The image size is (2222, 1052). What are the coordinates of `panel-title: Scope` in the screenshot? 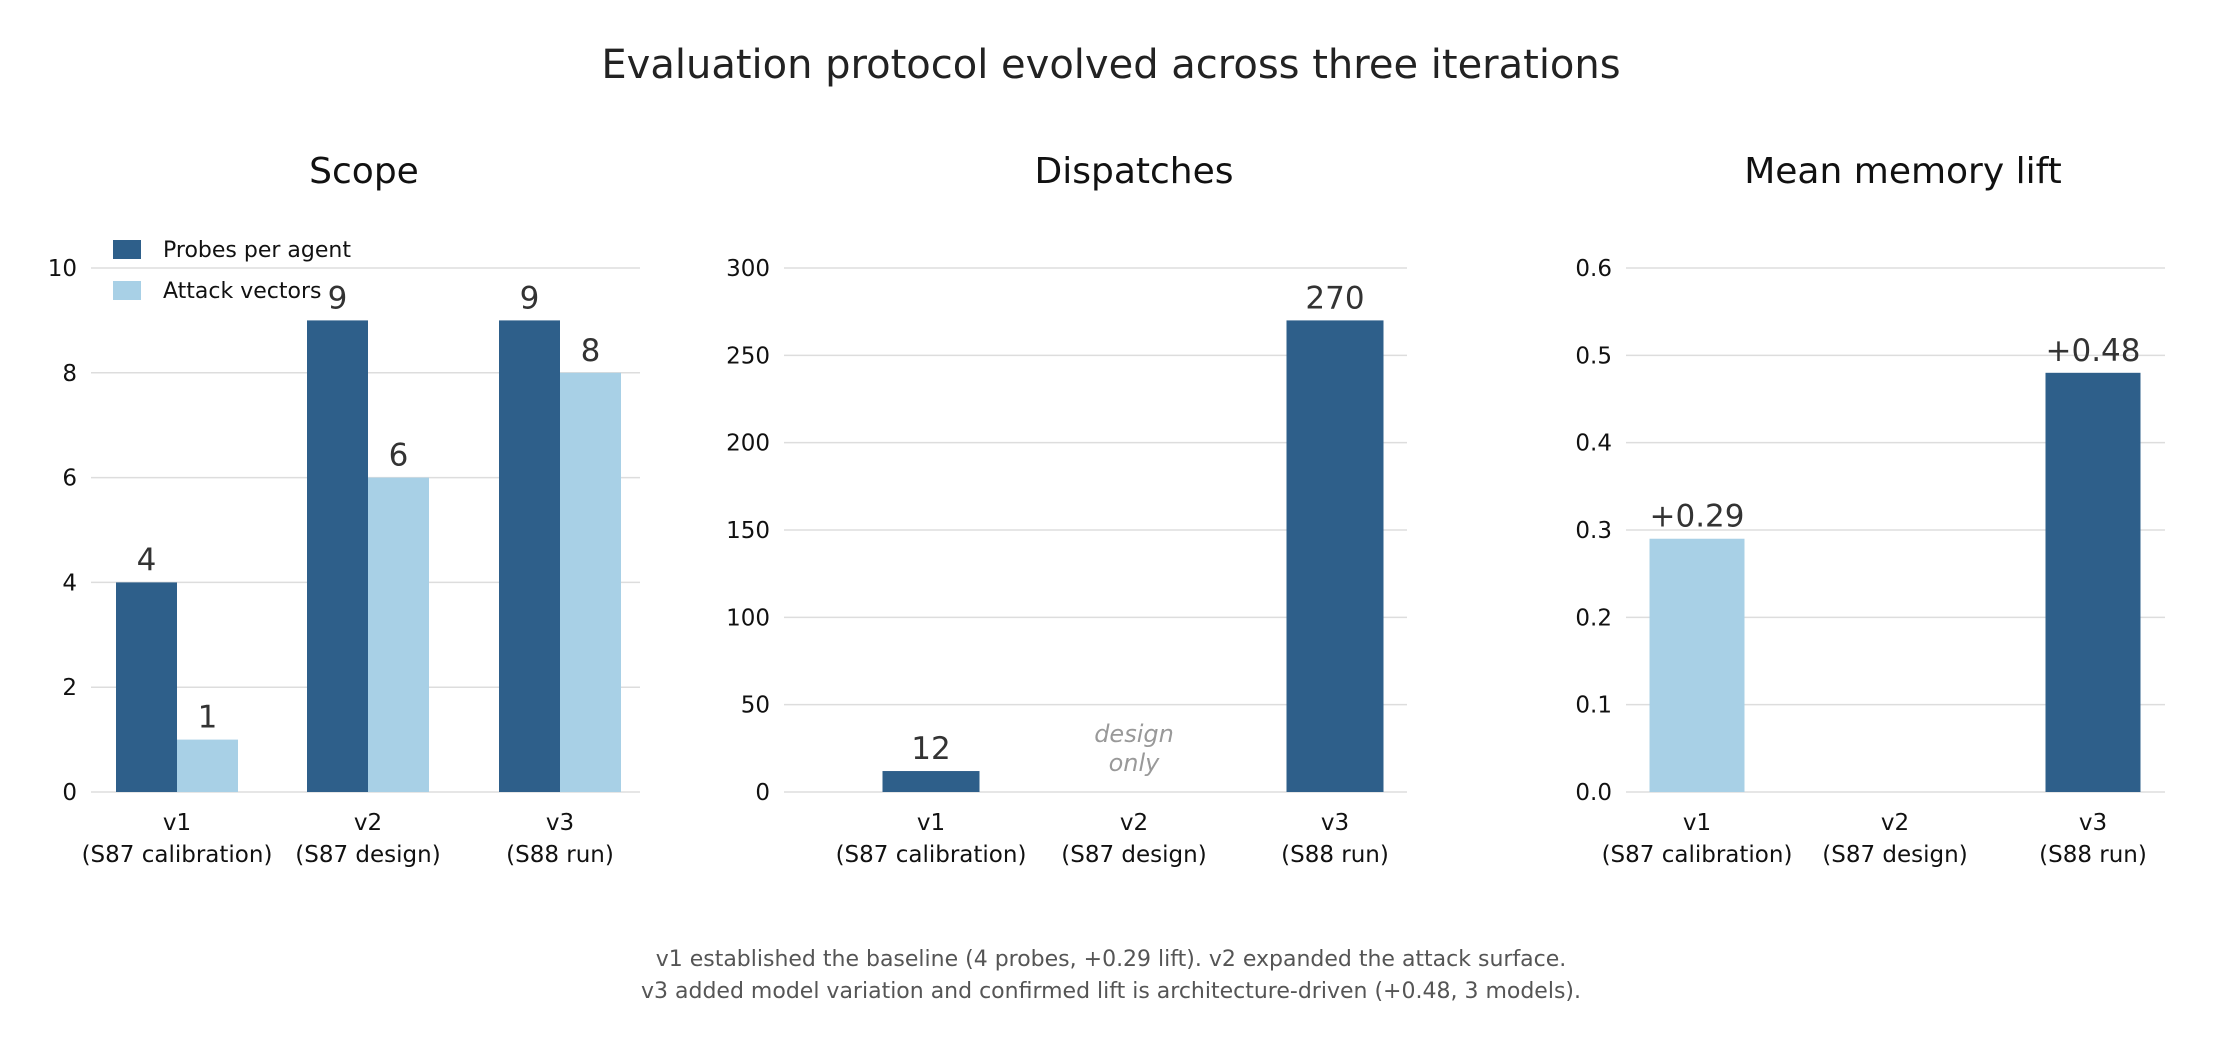 It's located at (364, 171).